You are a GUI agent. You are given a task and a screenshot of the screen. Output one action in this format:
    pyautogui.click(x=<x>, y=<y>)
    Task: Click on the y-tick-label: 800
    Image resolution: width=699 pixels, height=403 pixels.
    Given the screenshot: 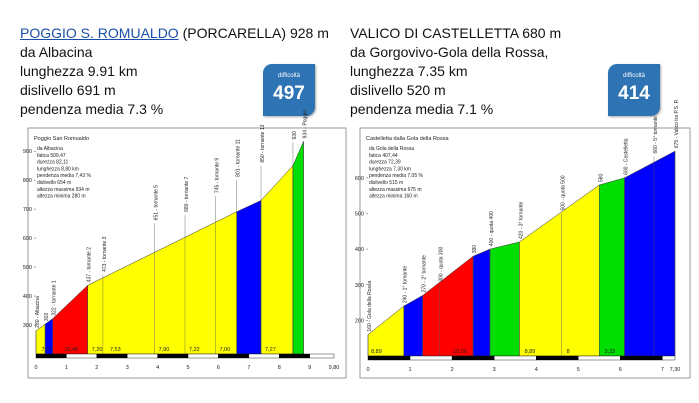 What is the action you would take?
    pyautogui.click(x=27, y=181)
    